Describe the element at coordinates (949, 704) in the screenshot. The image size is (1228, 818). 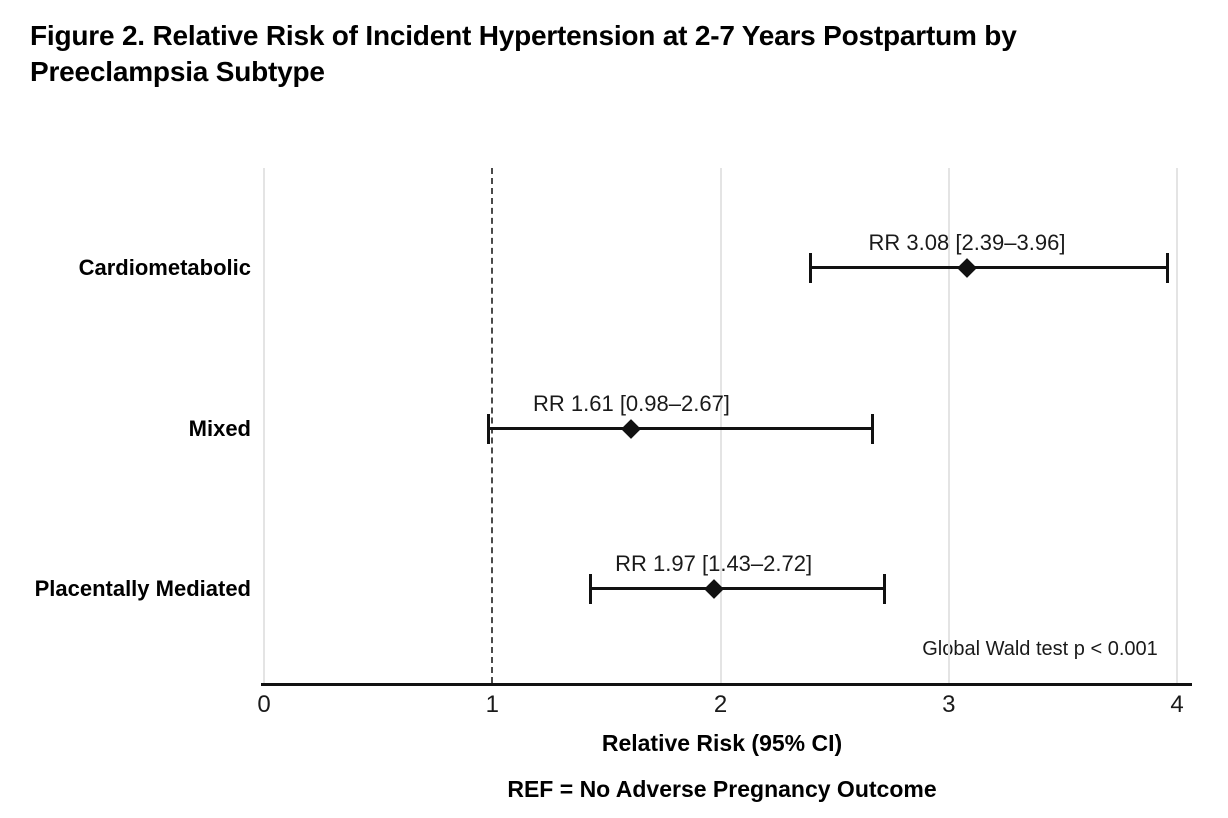
I see `x-tick-label: 3` at that location.